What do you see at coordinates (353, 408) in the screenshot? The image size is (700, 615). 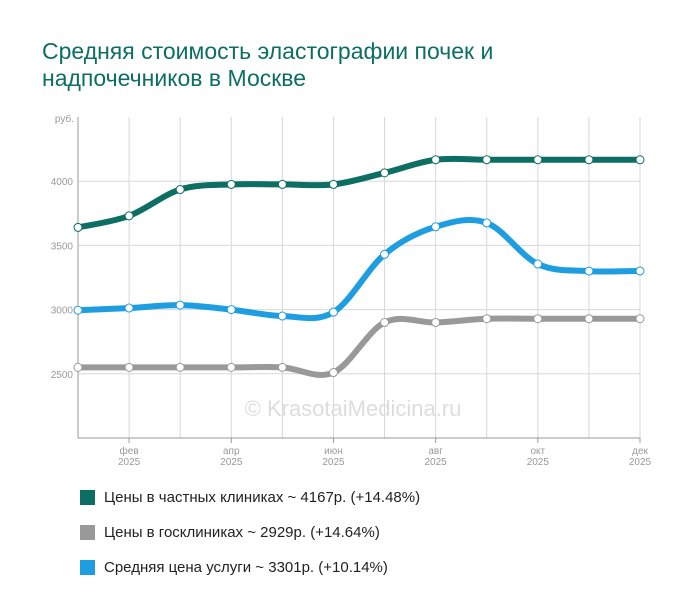 I see `watermark: © KrasotaiMedicina.ru` at bounding box center [353, 408].